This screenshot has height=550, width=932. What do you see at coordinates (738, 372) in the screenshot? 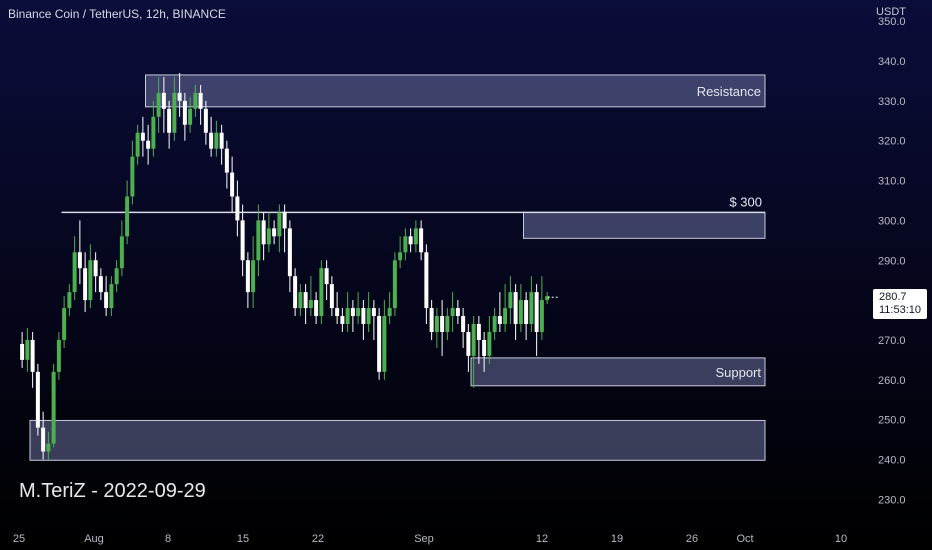
I see `zone-label-2: Support` at bounding box center [738, 372].